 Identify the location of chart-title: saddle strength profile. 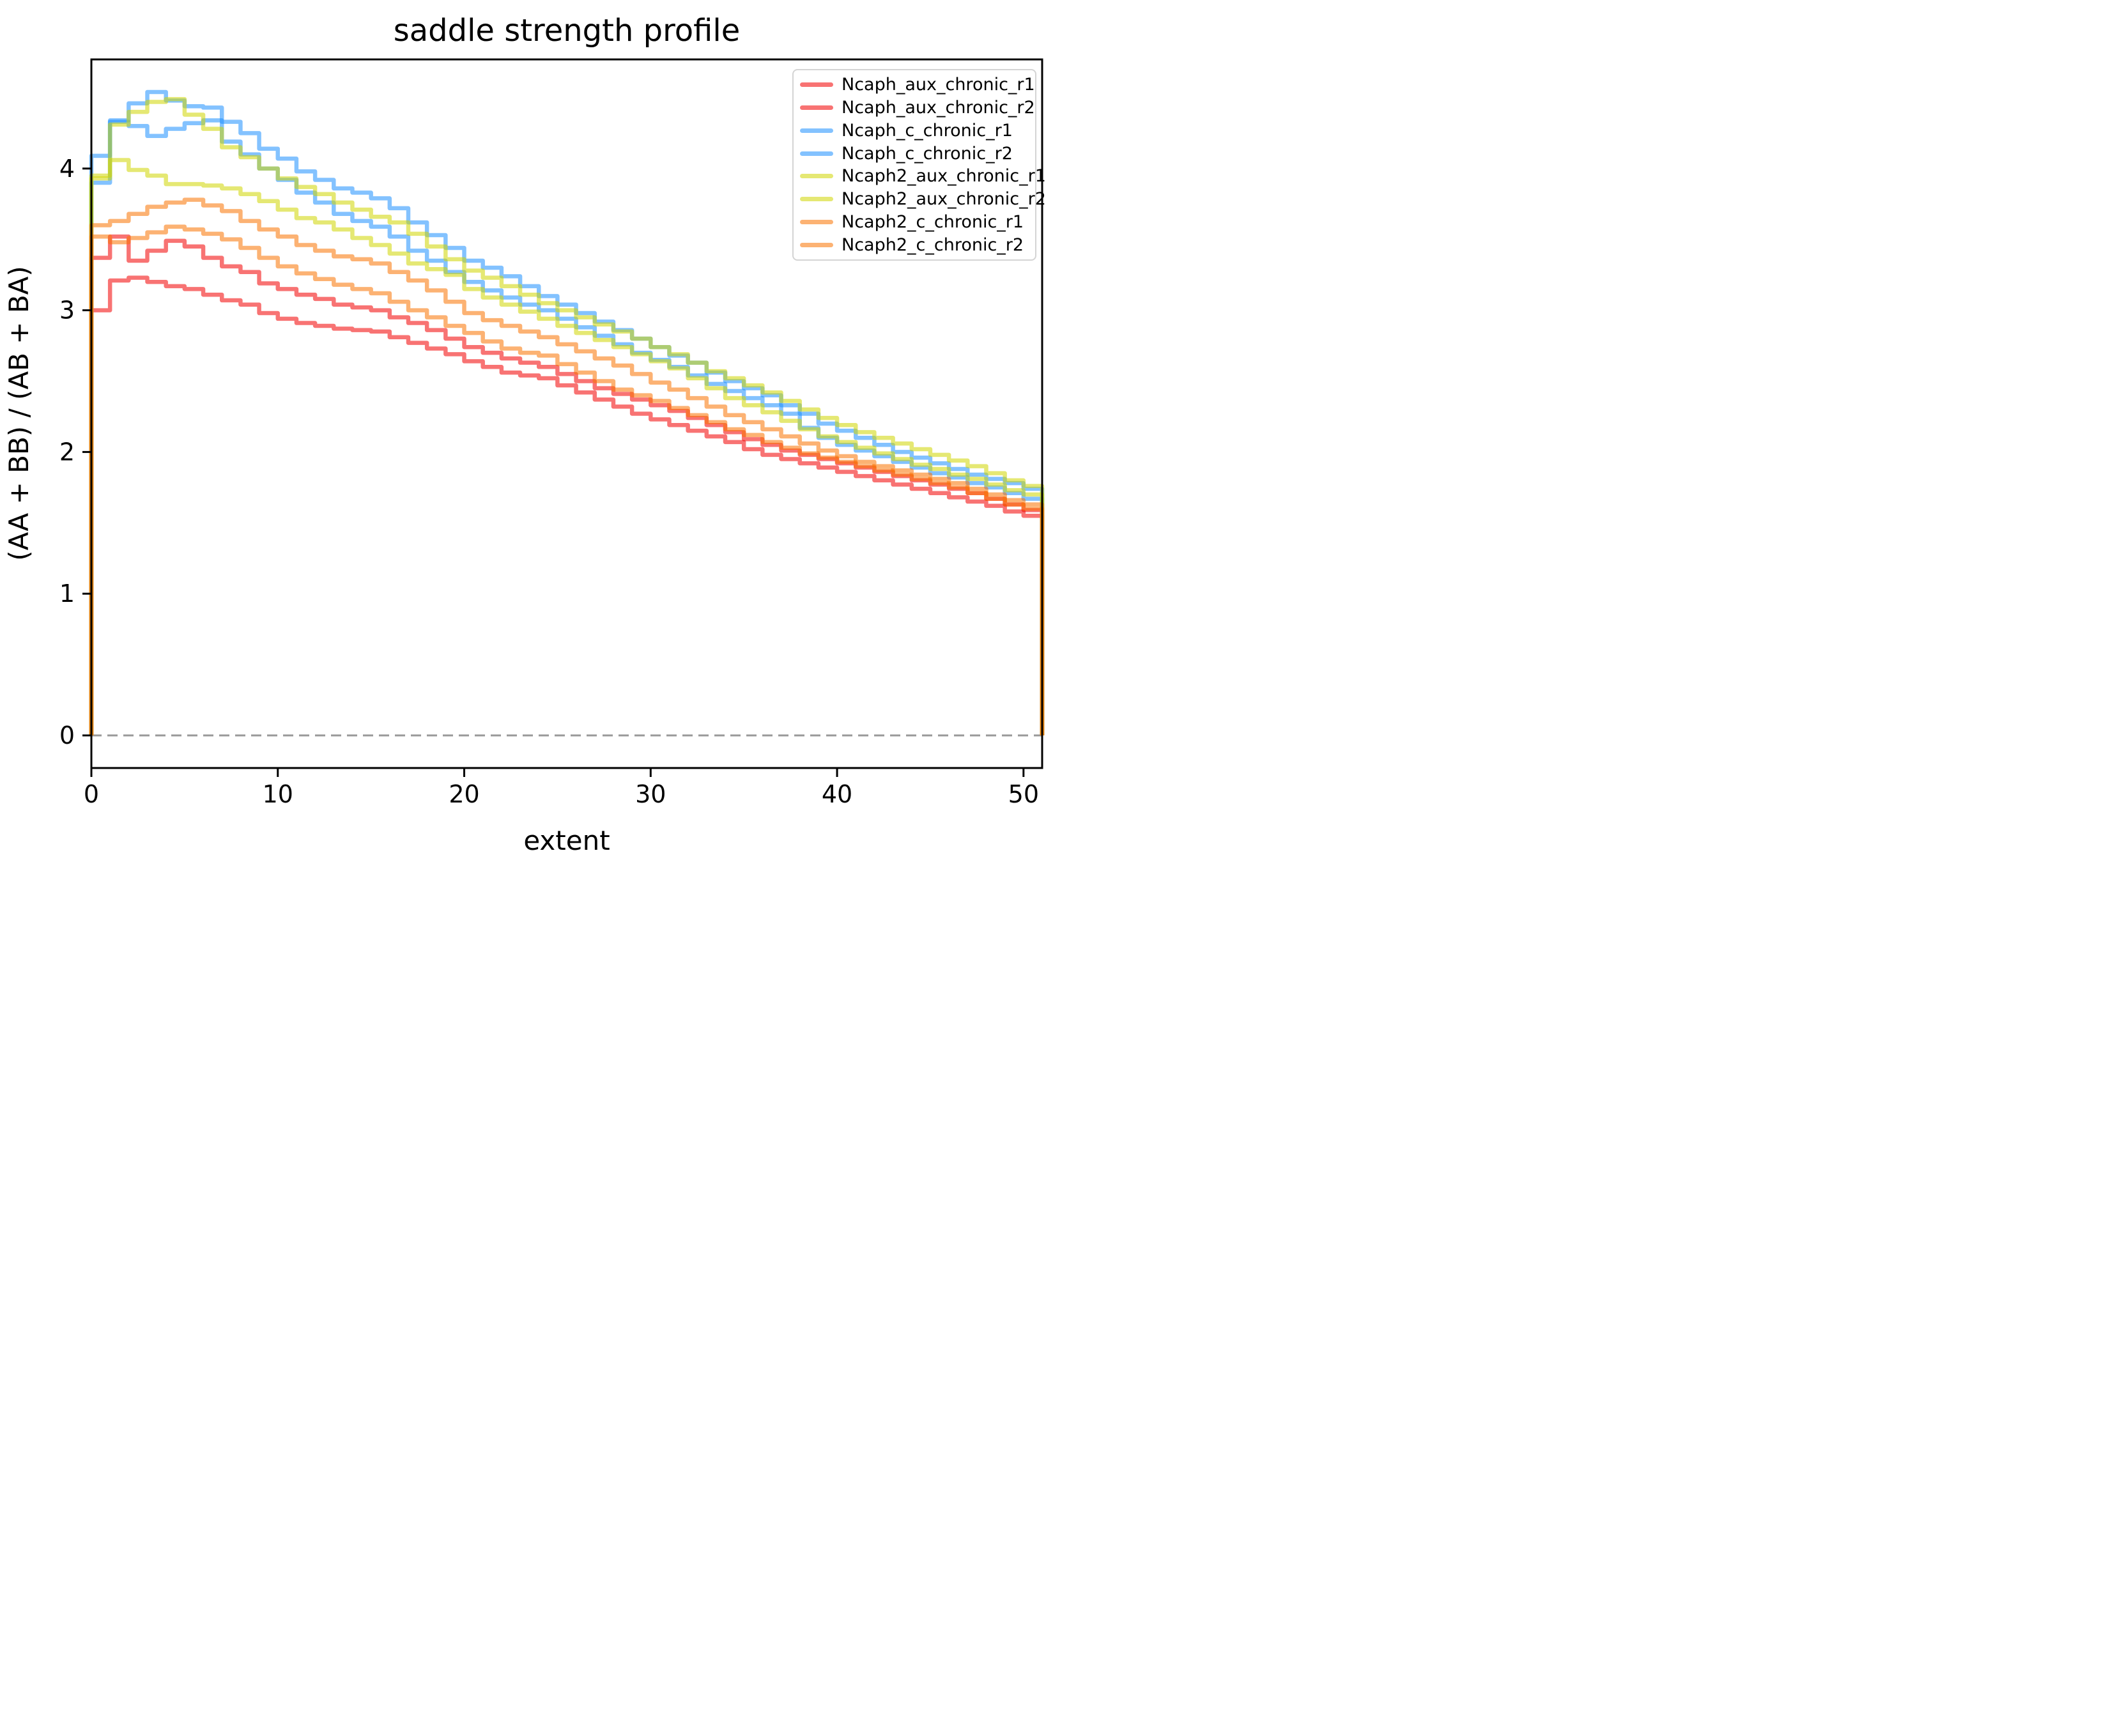
(567, 31).